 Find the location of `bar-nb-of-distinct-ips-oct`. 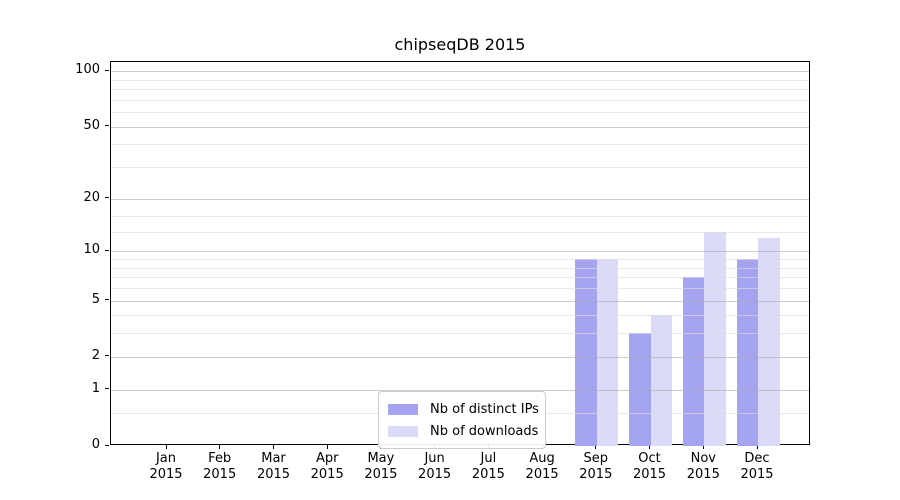

bar-nb-of-distinct-ips-oct is located at coordinates (640, 389).